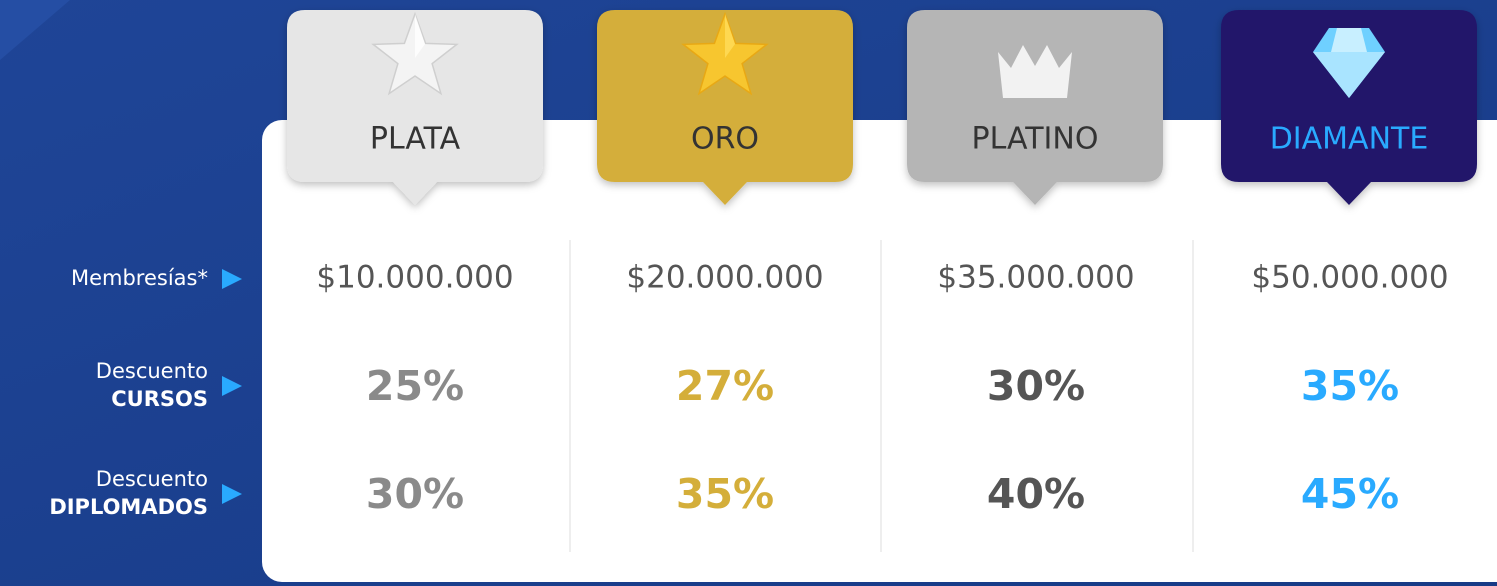 The height and width of the screenshot is (586, 1497). What do you see at coordinates (725, 494) in the screenshot?
I see `diploma-discount: 35%` at bounding box center [725, 494].